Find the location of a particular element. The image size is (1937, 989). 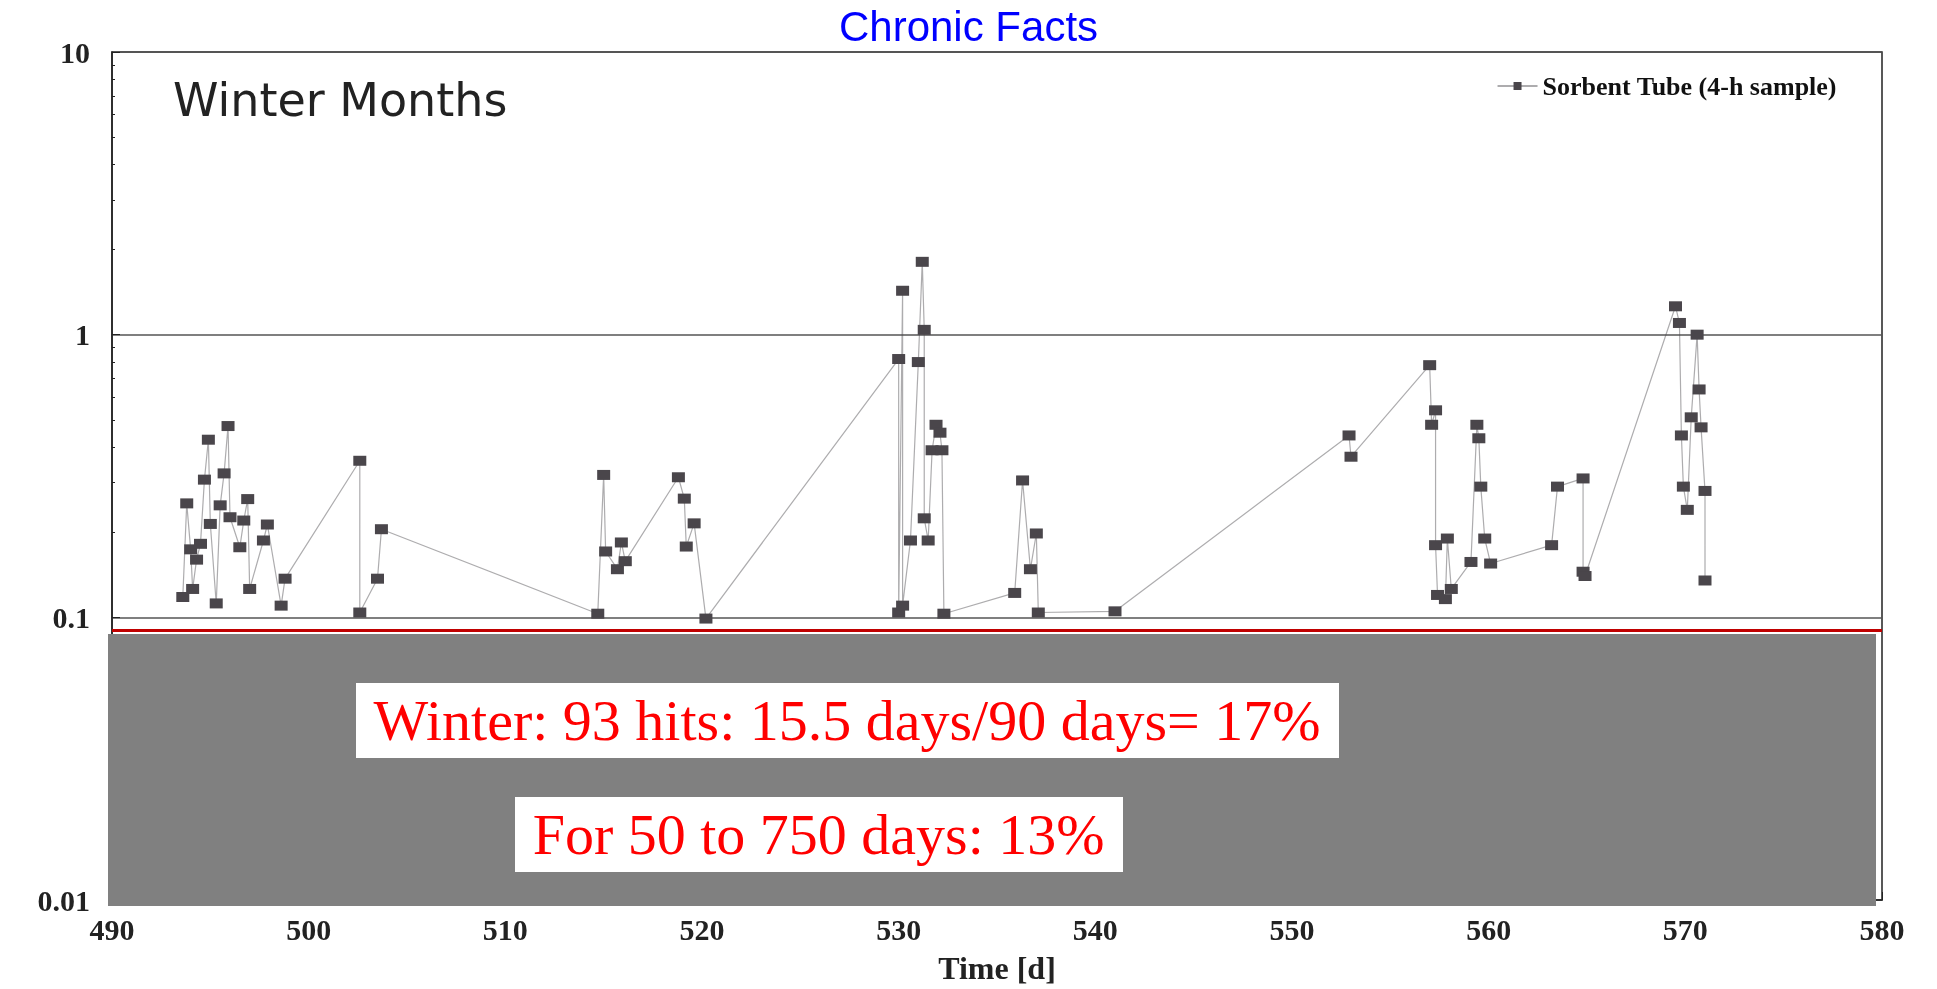

x-tick-label: 550 is located at coordinates (1292, 929).